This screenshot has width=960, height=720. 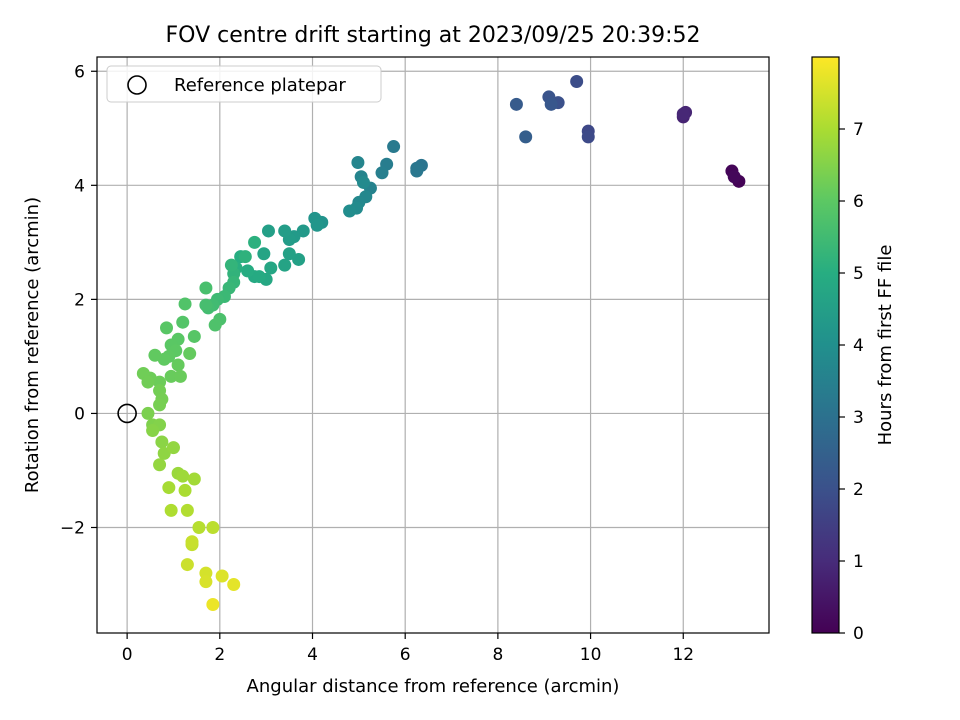 I want to click on legend: Reference platepar, so click(x=244, y=84).